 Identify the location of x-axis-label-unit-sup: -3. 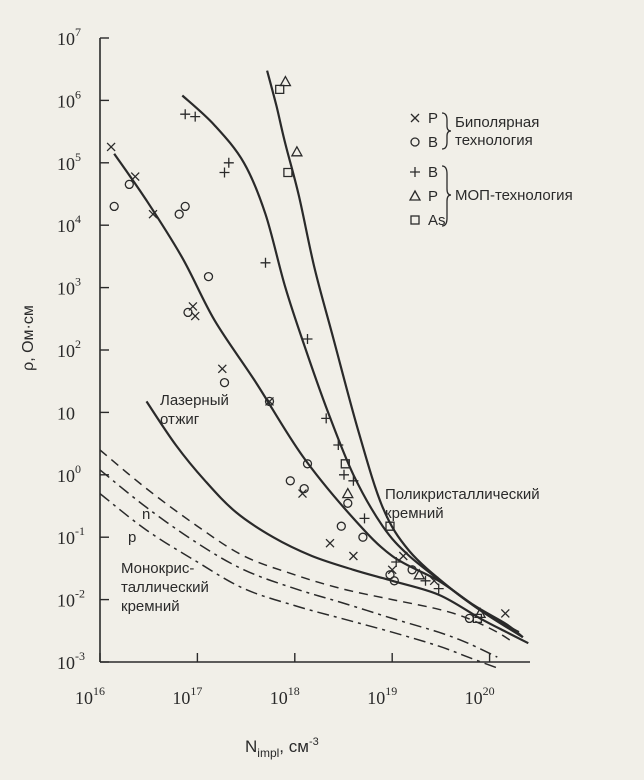
(314, 742).